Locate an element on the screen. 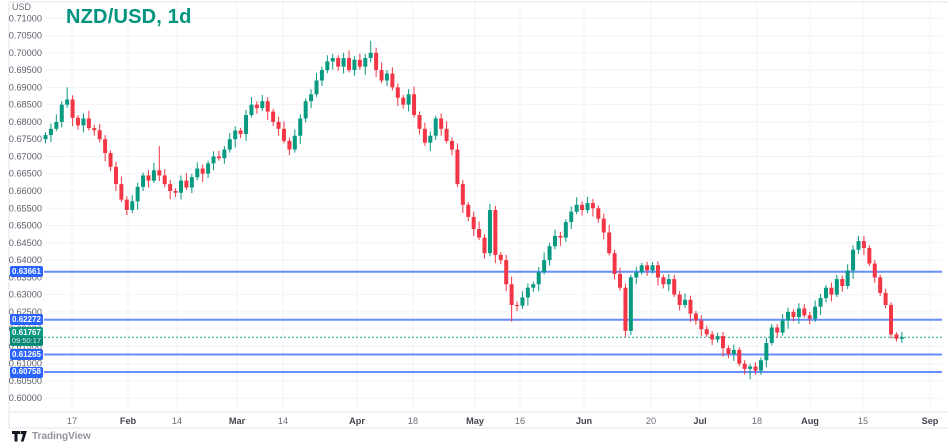 The image size is (950, 447). time-axis-label: 17 is located at coordinates (72, 421).